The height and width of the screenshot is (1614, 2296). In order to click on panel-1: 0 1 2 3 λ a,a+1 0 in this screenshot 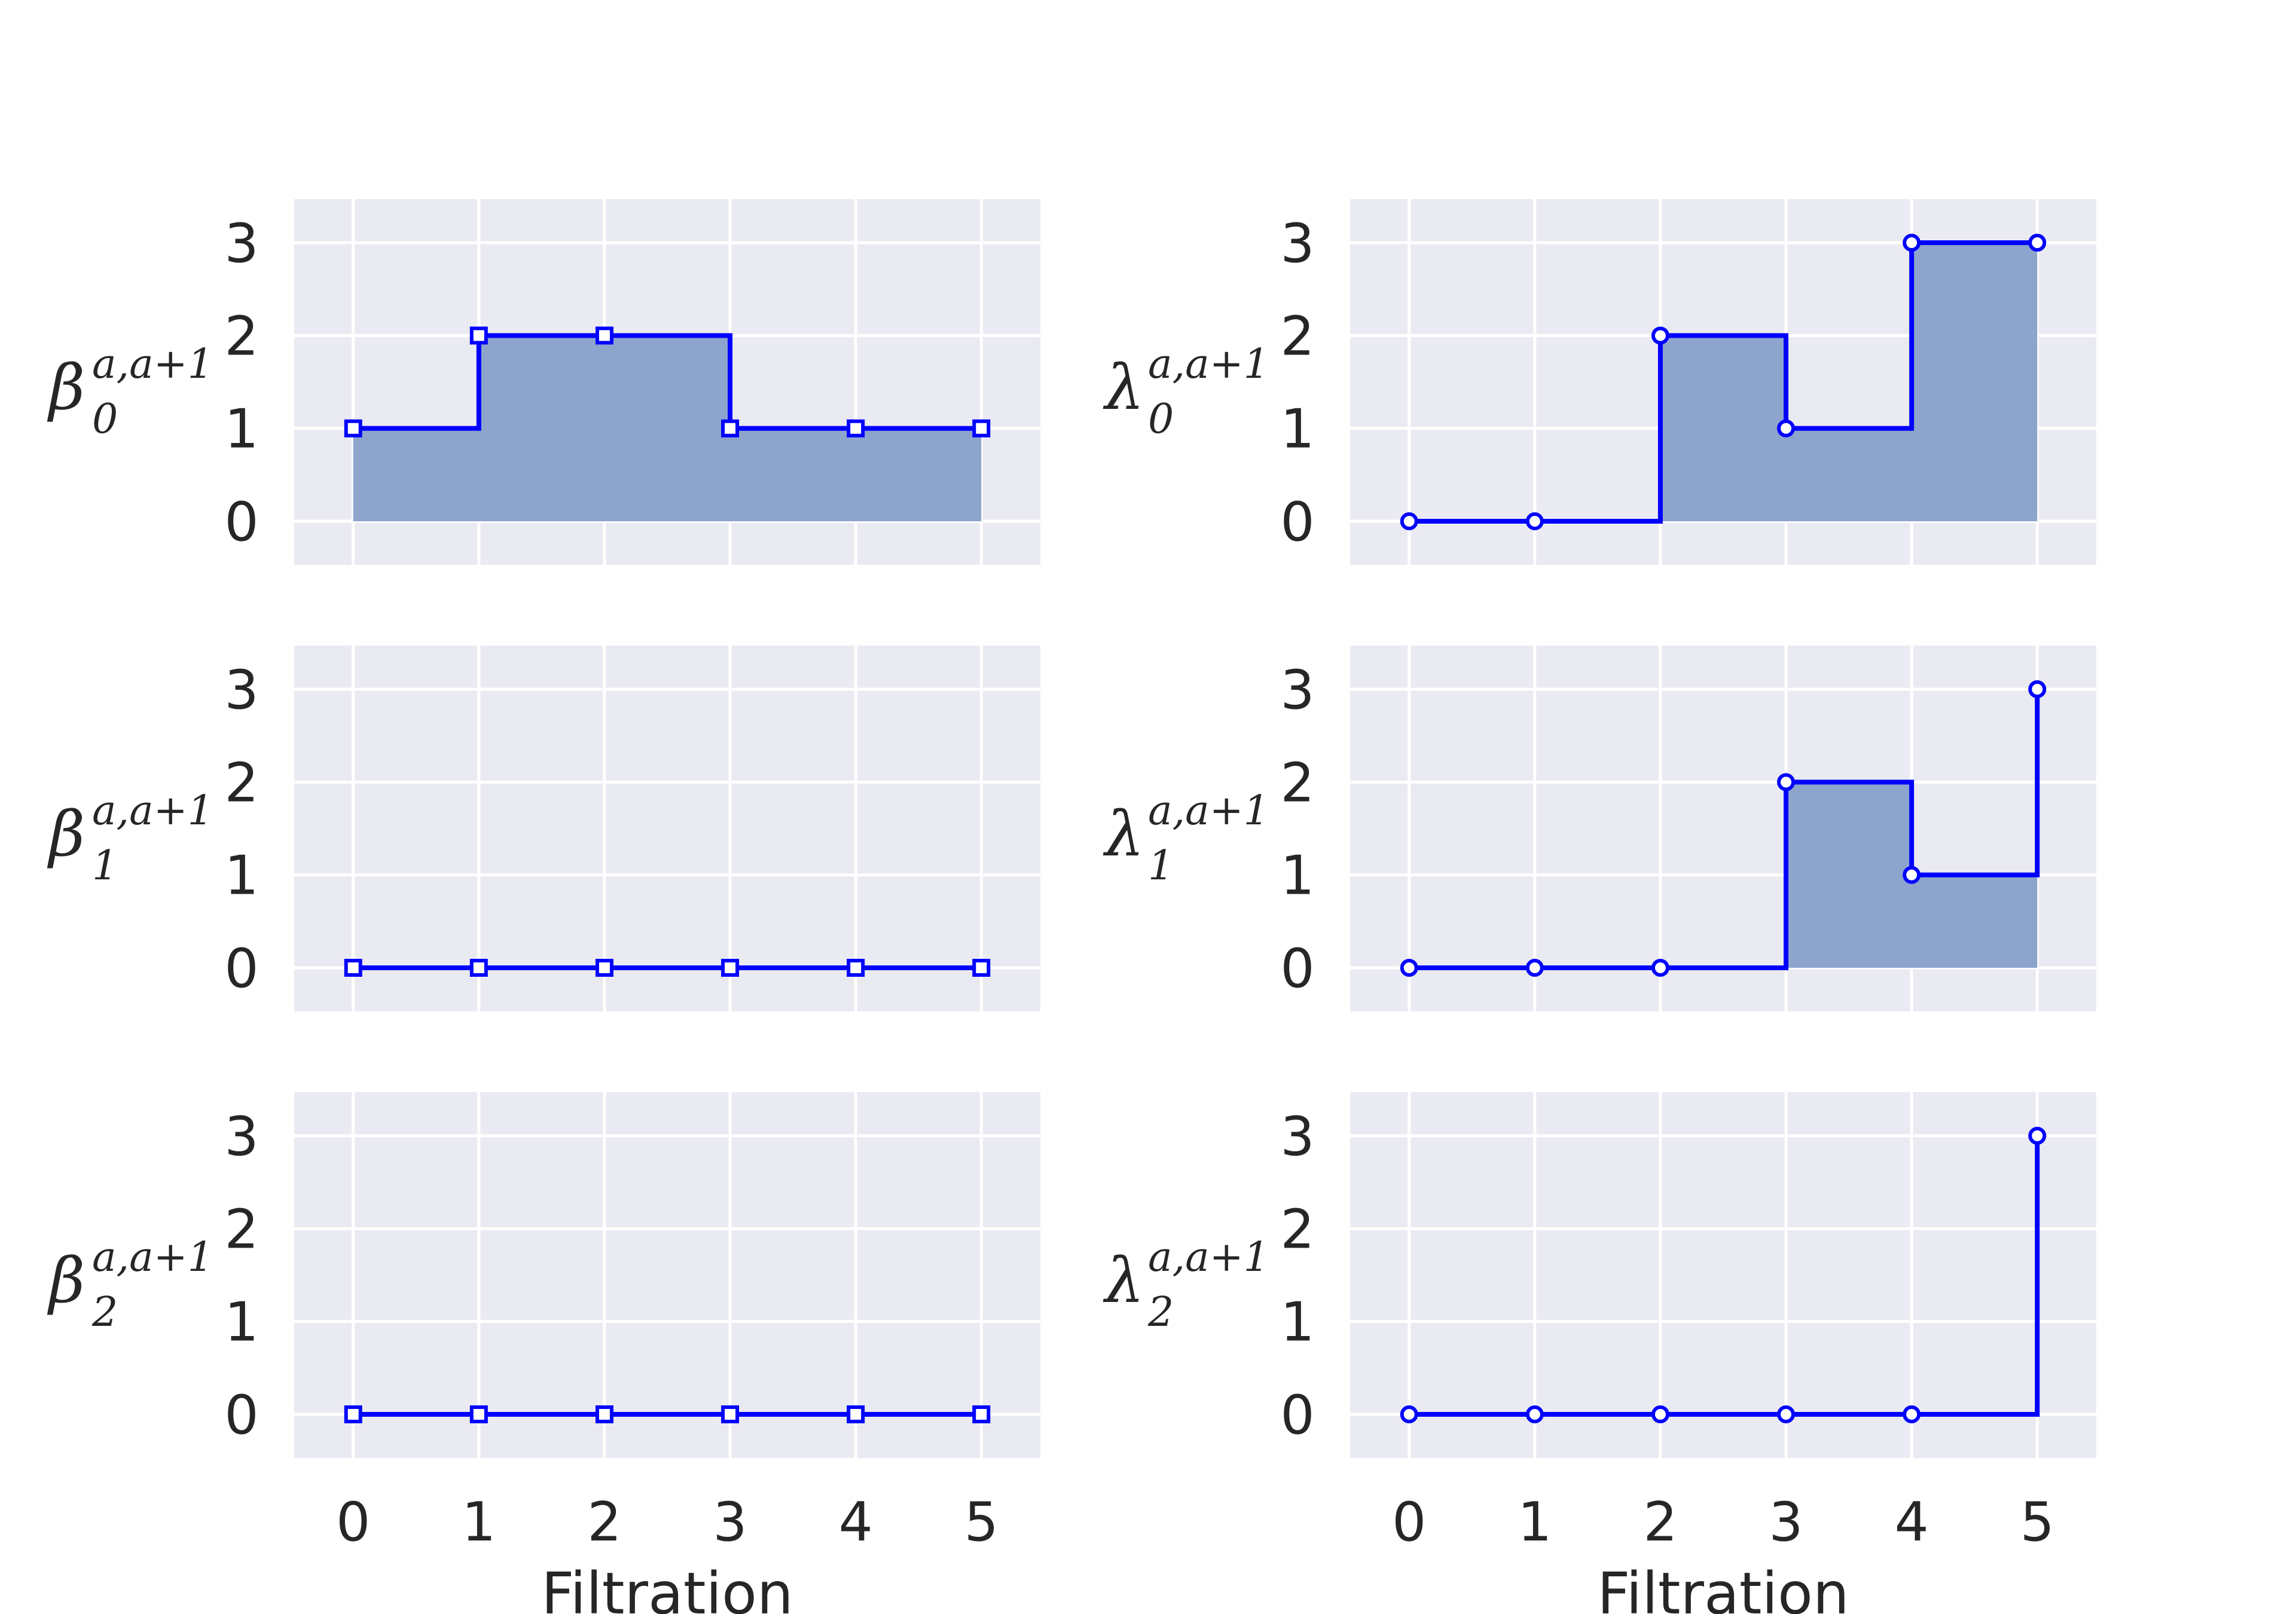, I will do `click(1599, 382)`.